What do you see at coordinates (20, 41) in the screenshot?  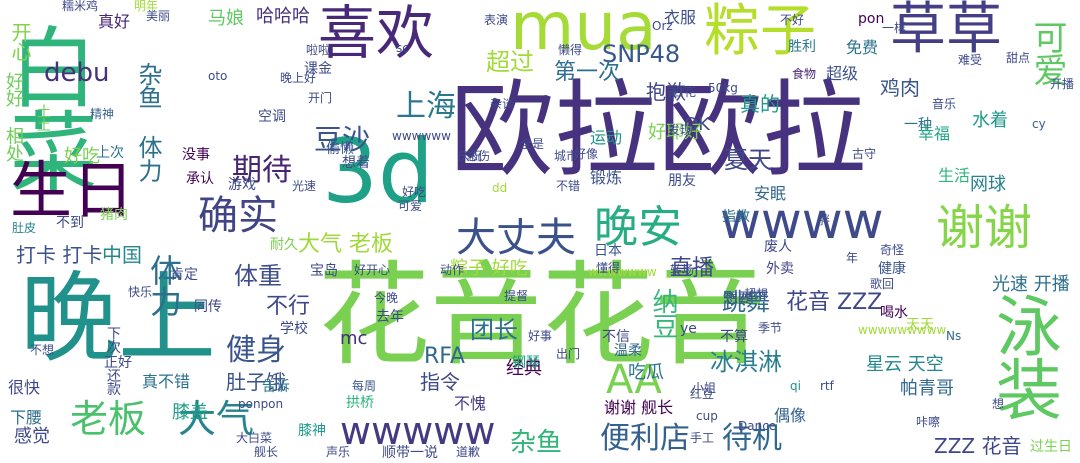 I see `cloud-word: 开心` at bounding box center [20, 41].